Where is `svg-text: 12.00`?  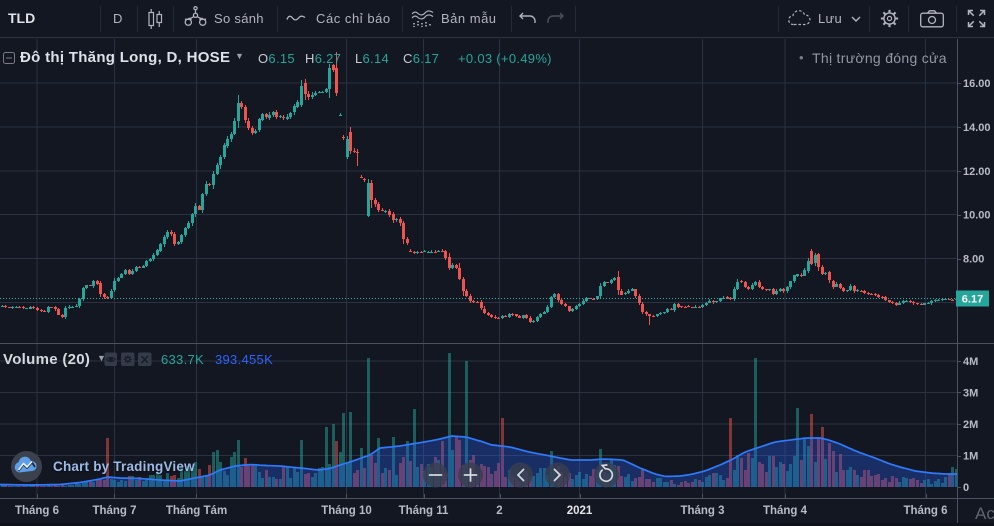 svg-text: 12.00 is located at coordinates (977, 172).